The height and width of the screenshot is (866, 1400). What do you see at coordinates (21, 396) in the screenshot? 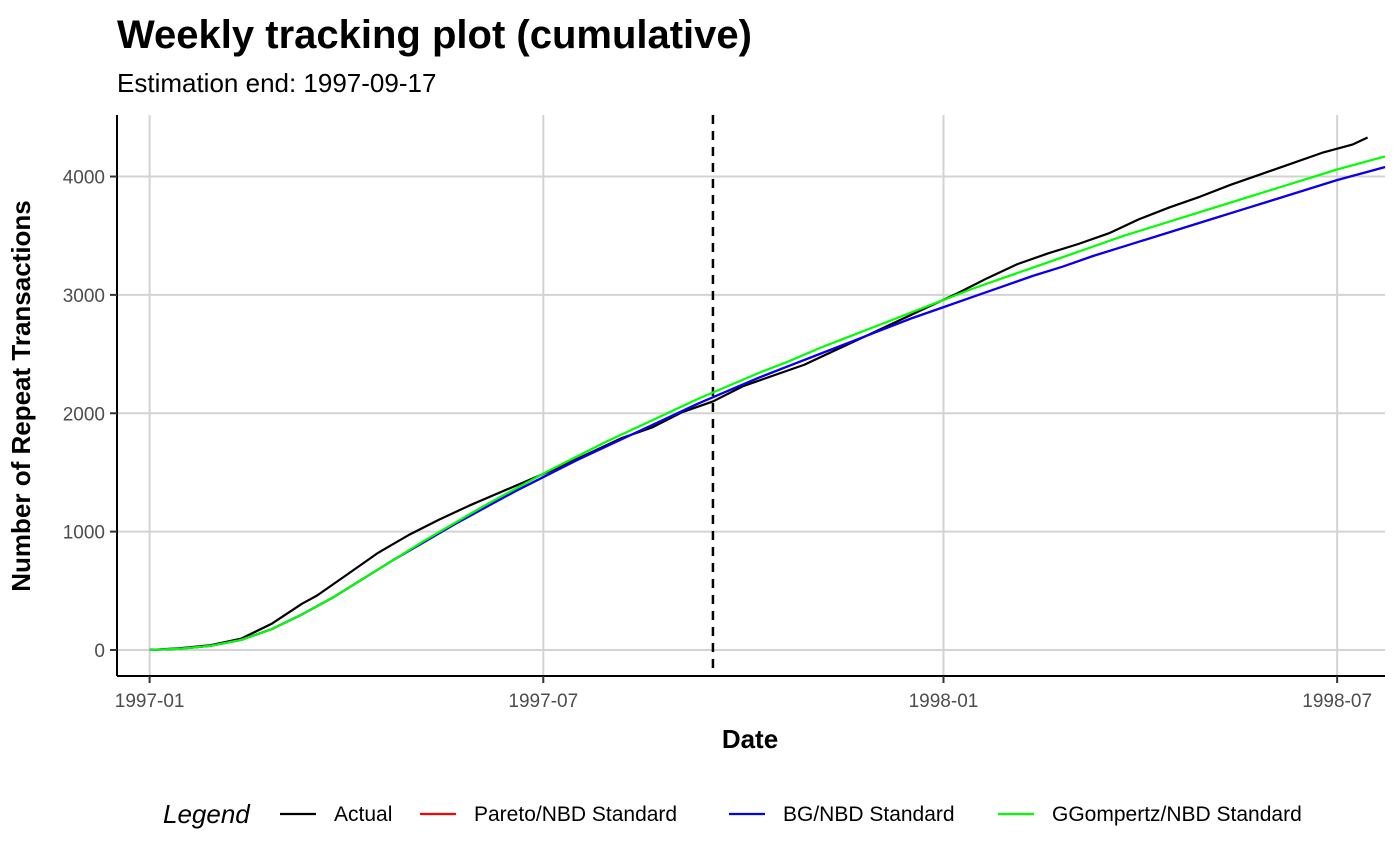
I see `y-axis-title: Number of Repeat Transactions` at bounding box center [21, 396].